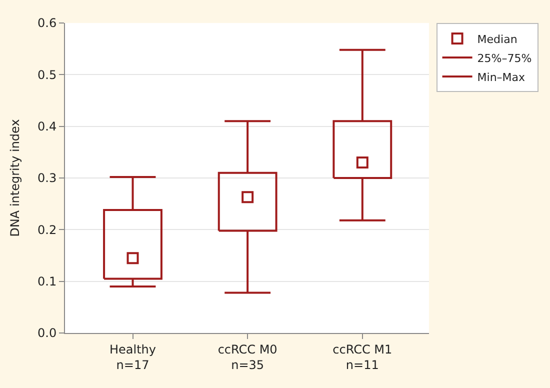  Describe the element at coordinates (248, 357) in the screenshot. I see `x-tick-label: ccRCC M0 n=35` at that location.